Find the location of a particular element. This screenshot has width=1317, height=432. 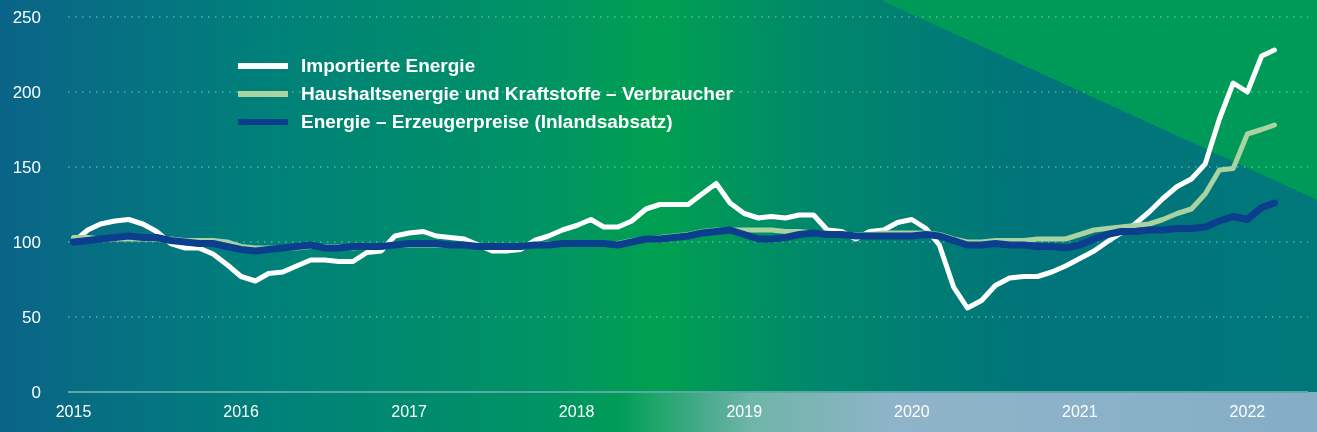

x-tick-label: 2019 is located at coordinates (744, 412).